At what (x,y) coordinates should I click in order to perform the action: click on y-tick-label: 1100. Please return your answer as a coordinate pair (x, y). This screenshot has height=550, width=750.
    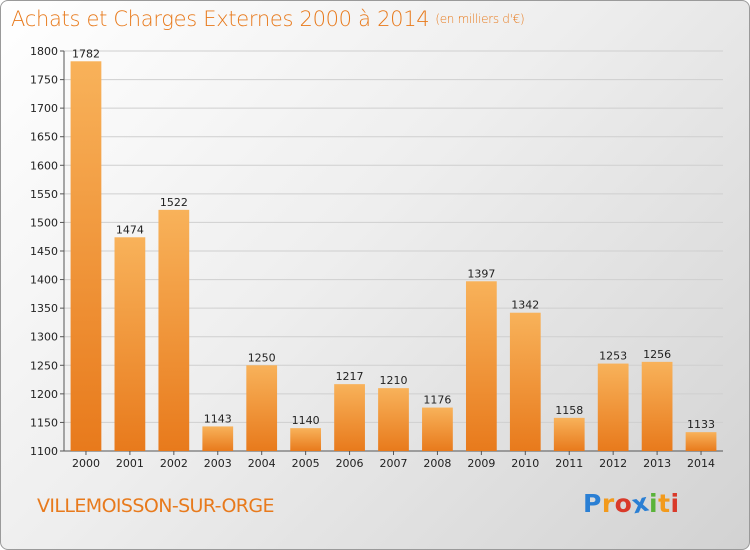
    Looking at the image, I should click on (44, 451).